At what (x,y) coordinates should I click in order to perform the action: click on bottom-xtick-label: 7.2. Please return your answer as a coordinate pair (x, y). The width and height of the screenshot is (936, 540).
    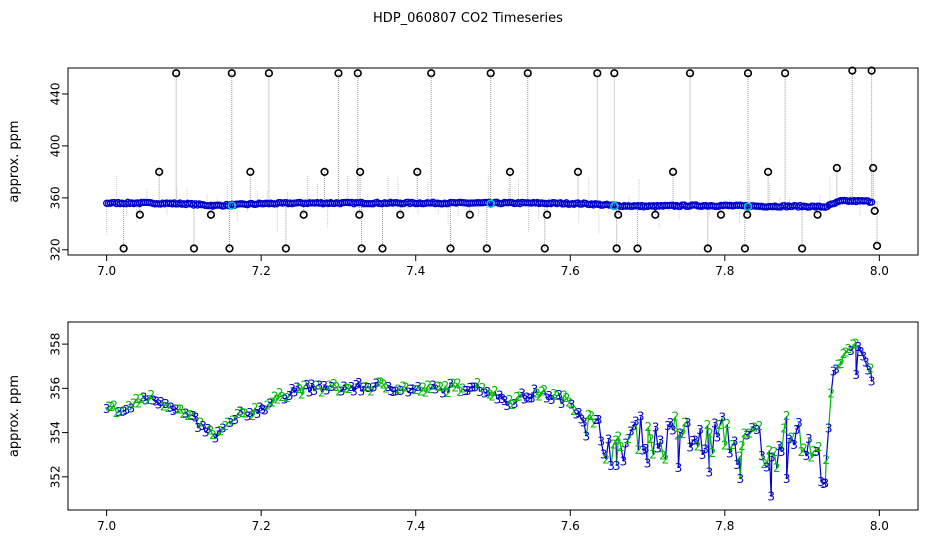
    Looking at the image, I should click on (261, 526).